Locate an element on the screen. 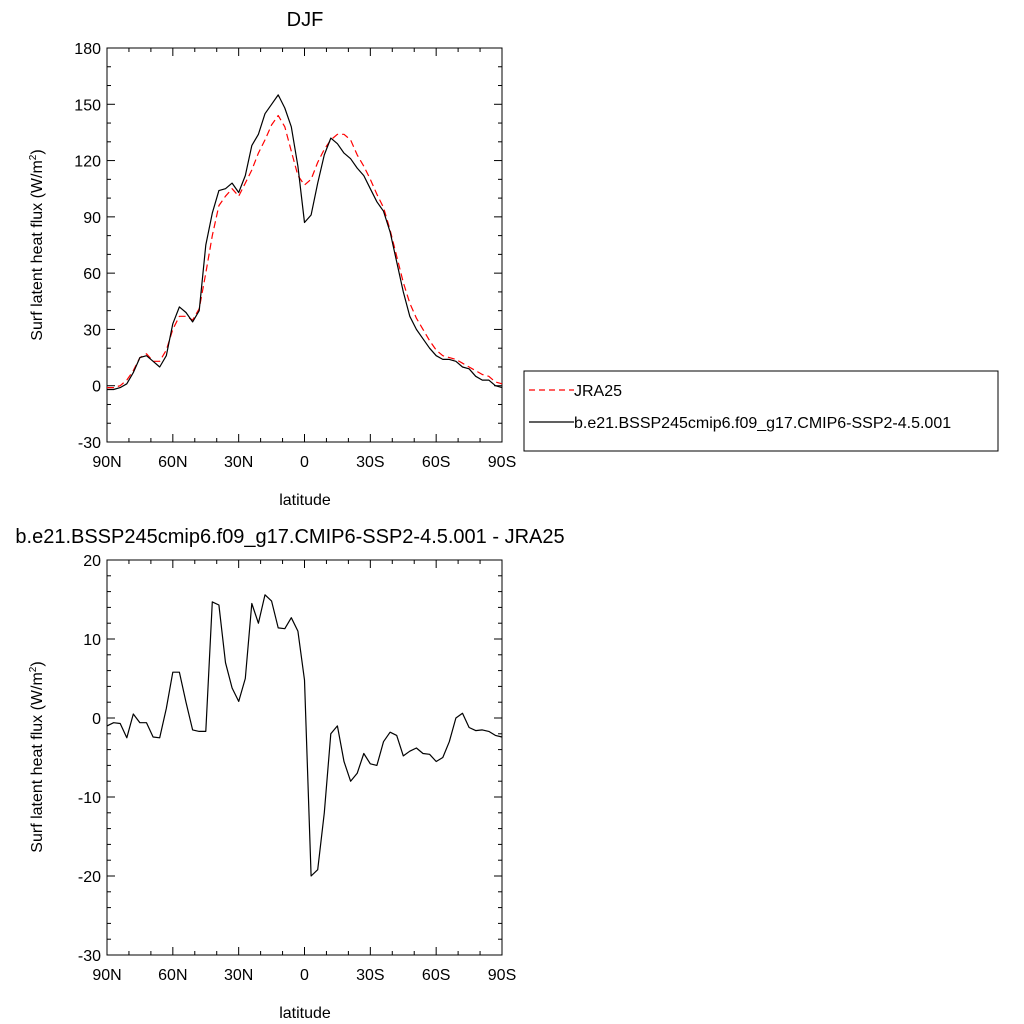 The height and width of the screenshot is (1024, 1024). bottom-y-axis-label: Surf latent heat flux (W/m2) is located at coordinates (37, 756).